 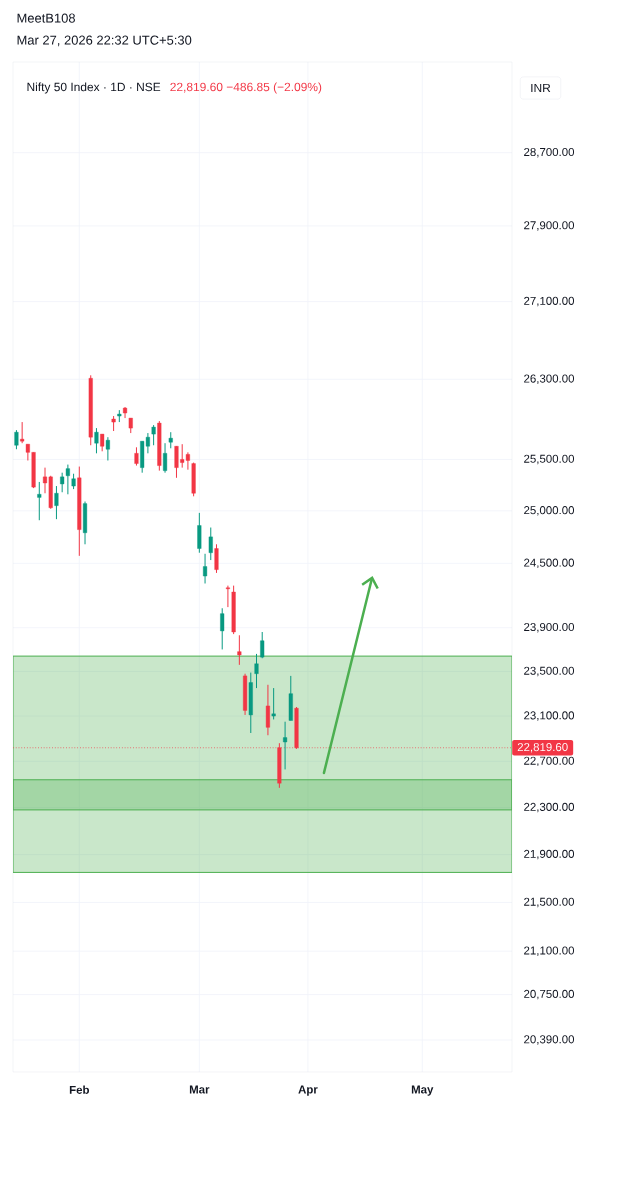 I want to click on y-tick-label: 21,900.00, so click(x=549, y=854).